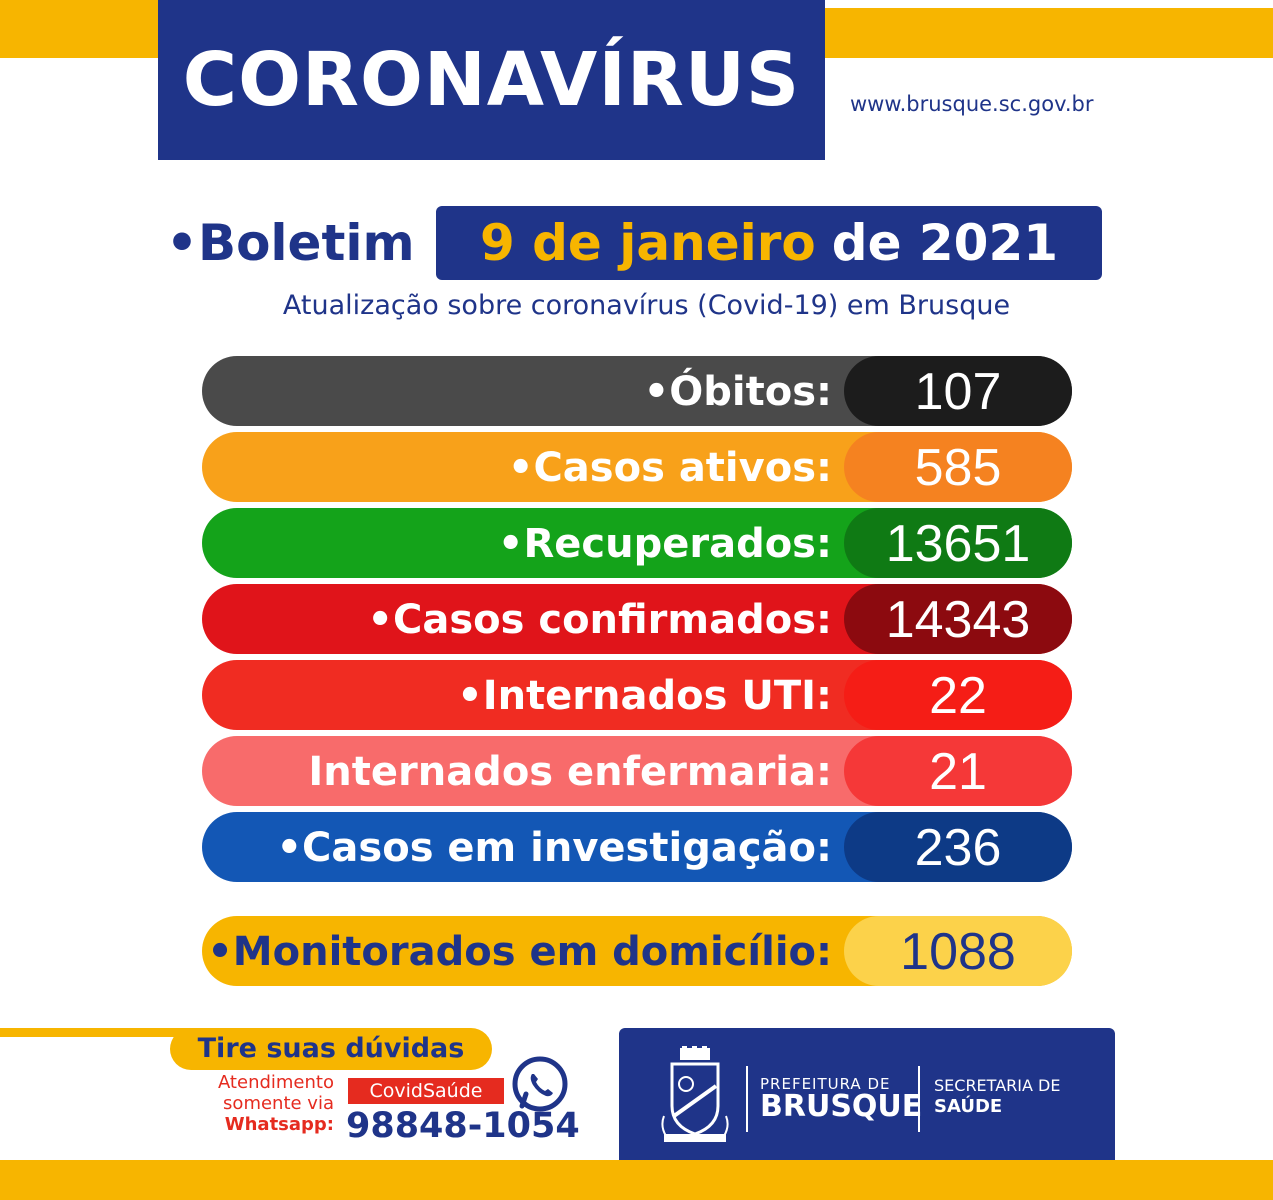  I want to click on bulletin-label: •Boletim, so click(290, 243).